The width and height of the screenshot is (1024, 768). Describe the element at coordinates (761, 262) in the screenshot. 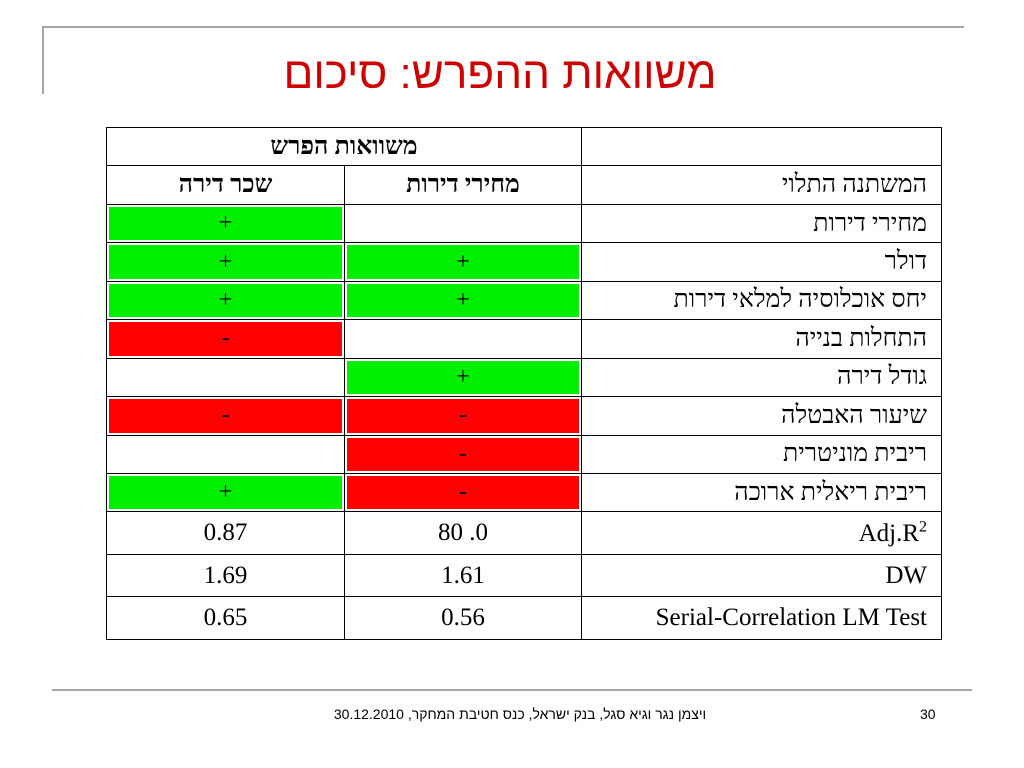

I see `row-label: דולר` at that location.